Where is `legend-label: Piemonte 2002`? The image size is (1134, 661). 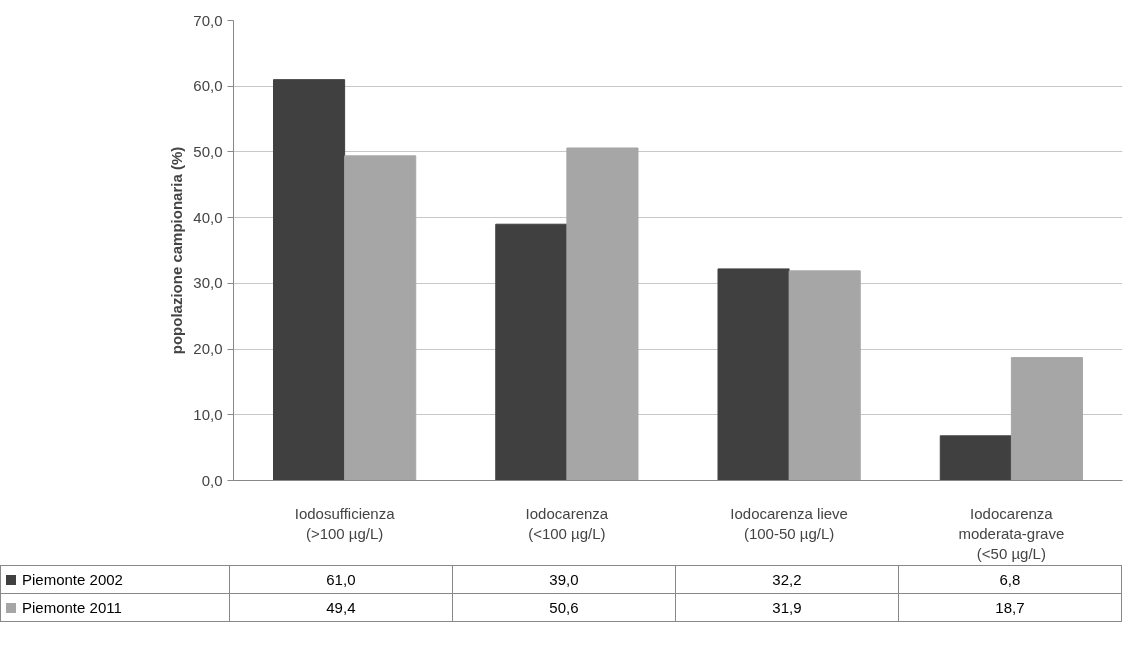 legend-label: Piemonte 2002 is located at coordinates (115, 579).